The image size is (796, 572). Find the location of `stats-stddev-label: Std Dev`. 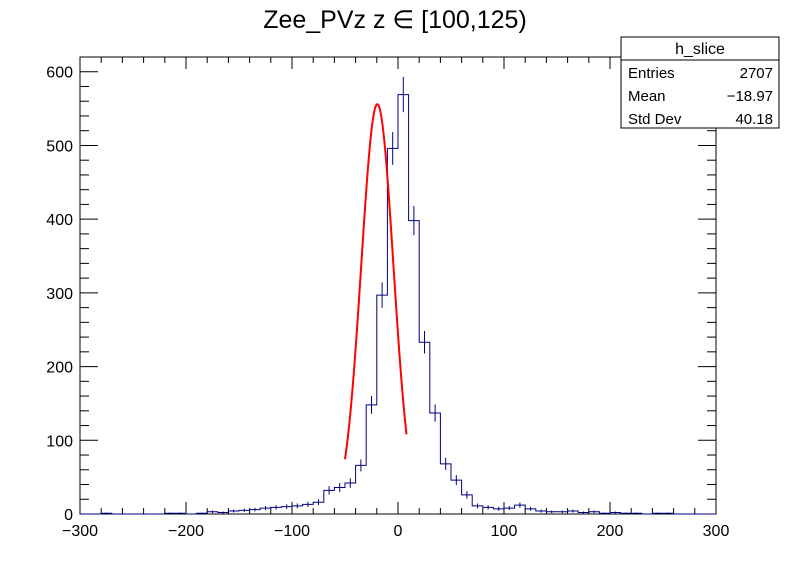

stats-stddev-label: Std Dev is located at coordinates (655, 119).